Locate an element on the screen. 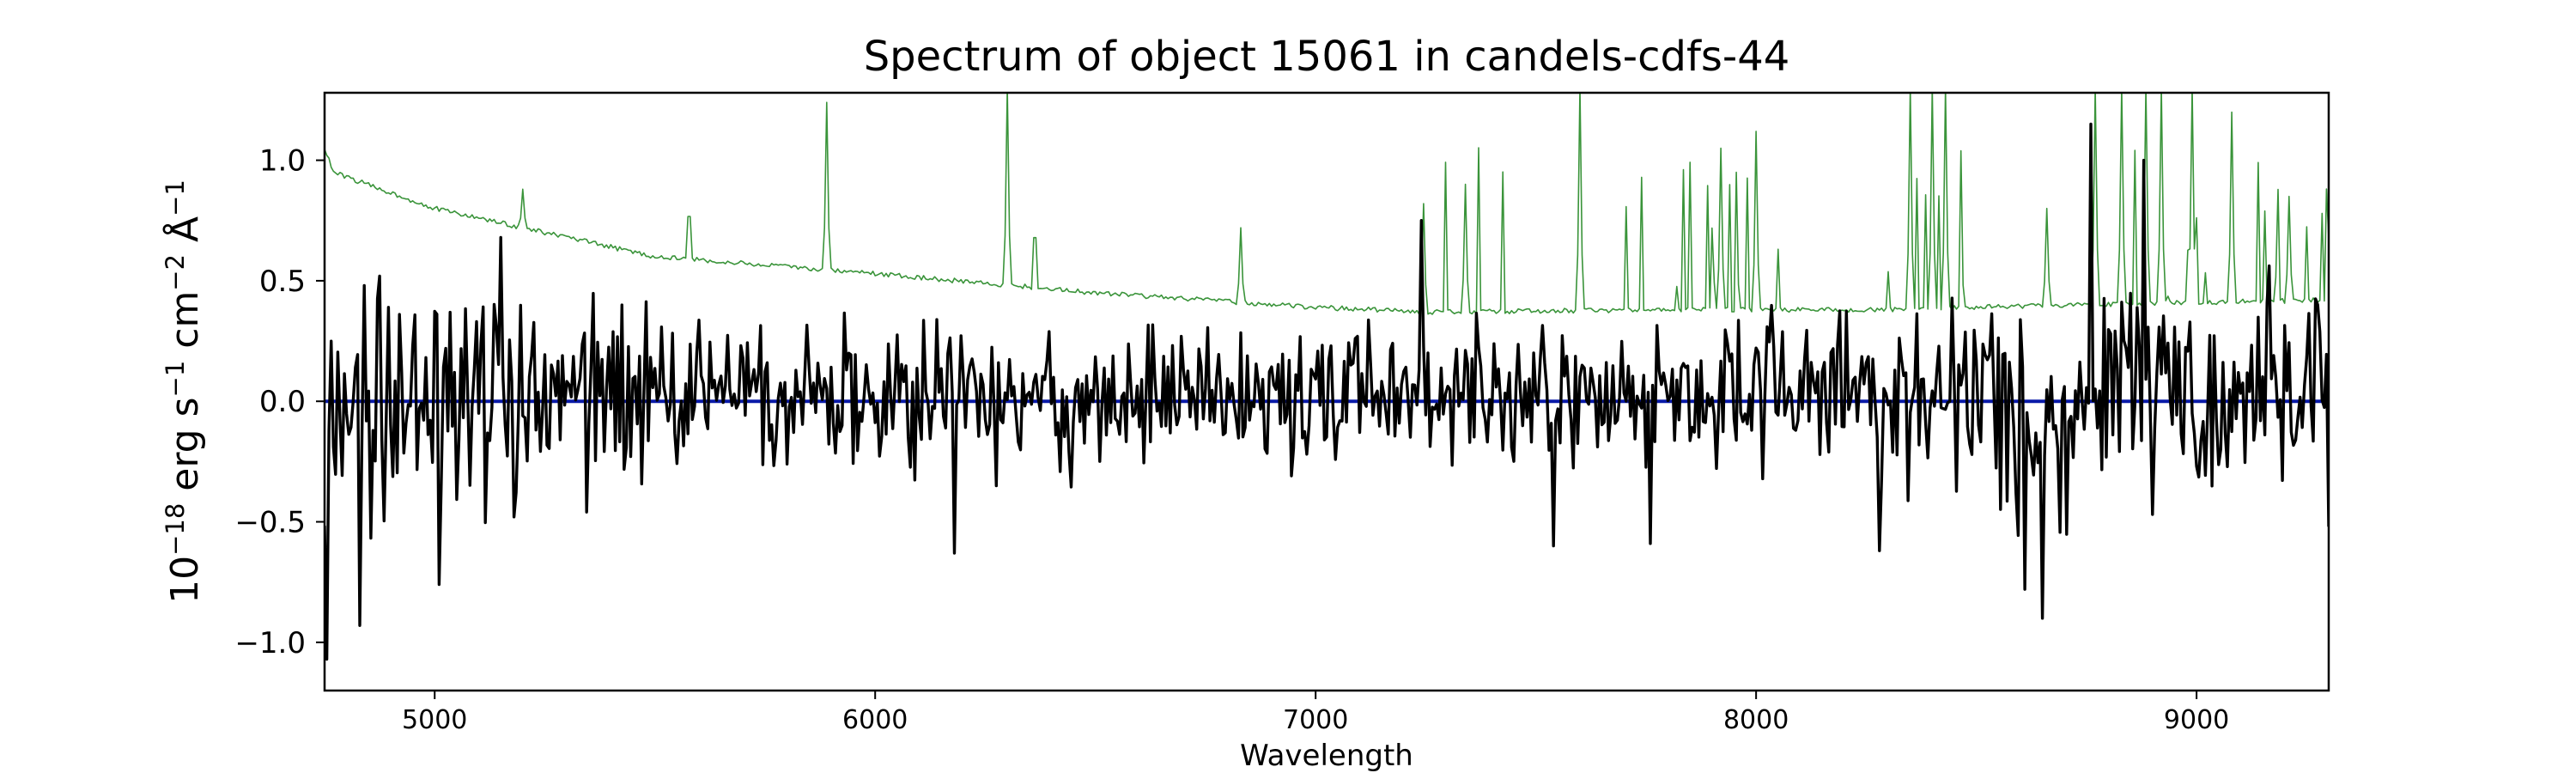 The width and height of the screenshot is (2576, 773). y-tick-label: 0.5 is located at coordinates (282, 282).